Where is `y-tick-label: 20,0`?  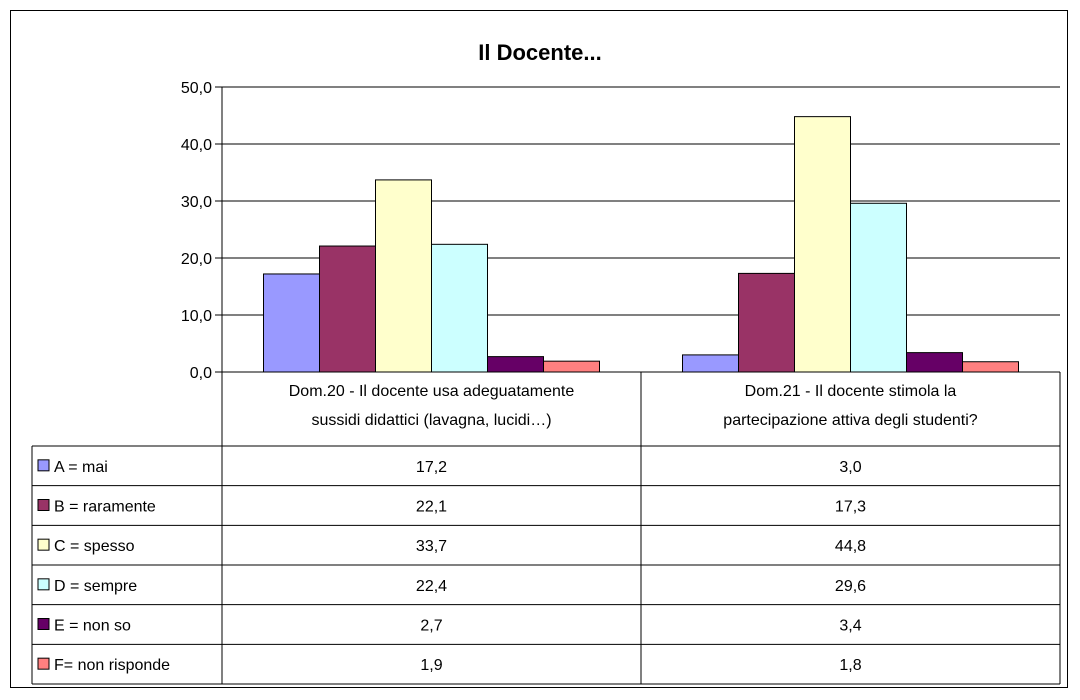
y-tick-label: 20,0 is located at coordinates (196, 259).